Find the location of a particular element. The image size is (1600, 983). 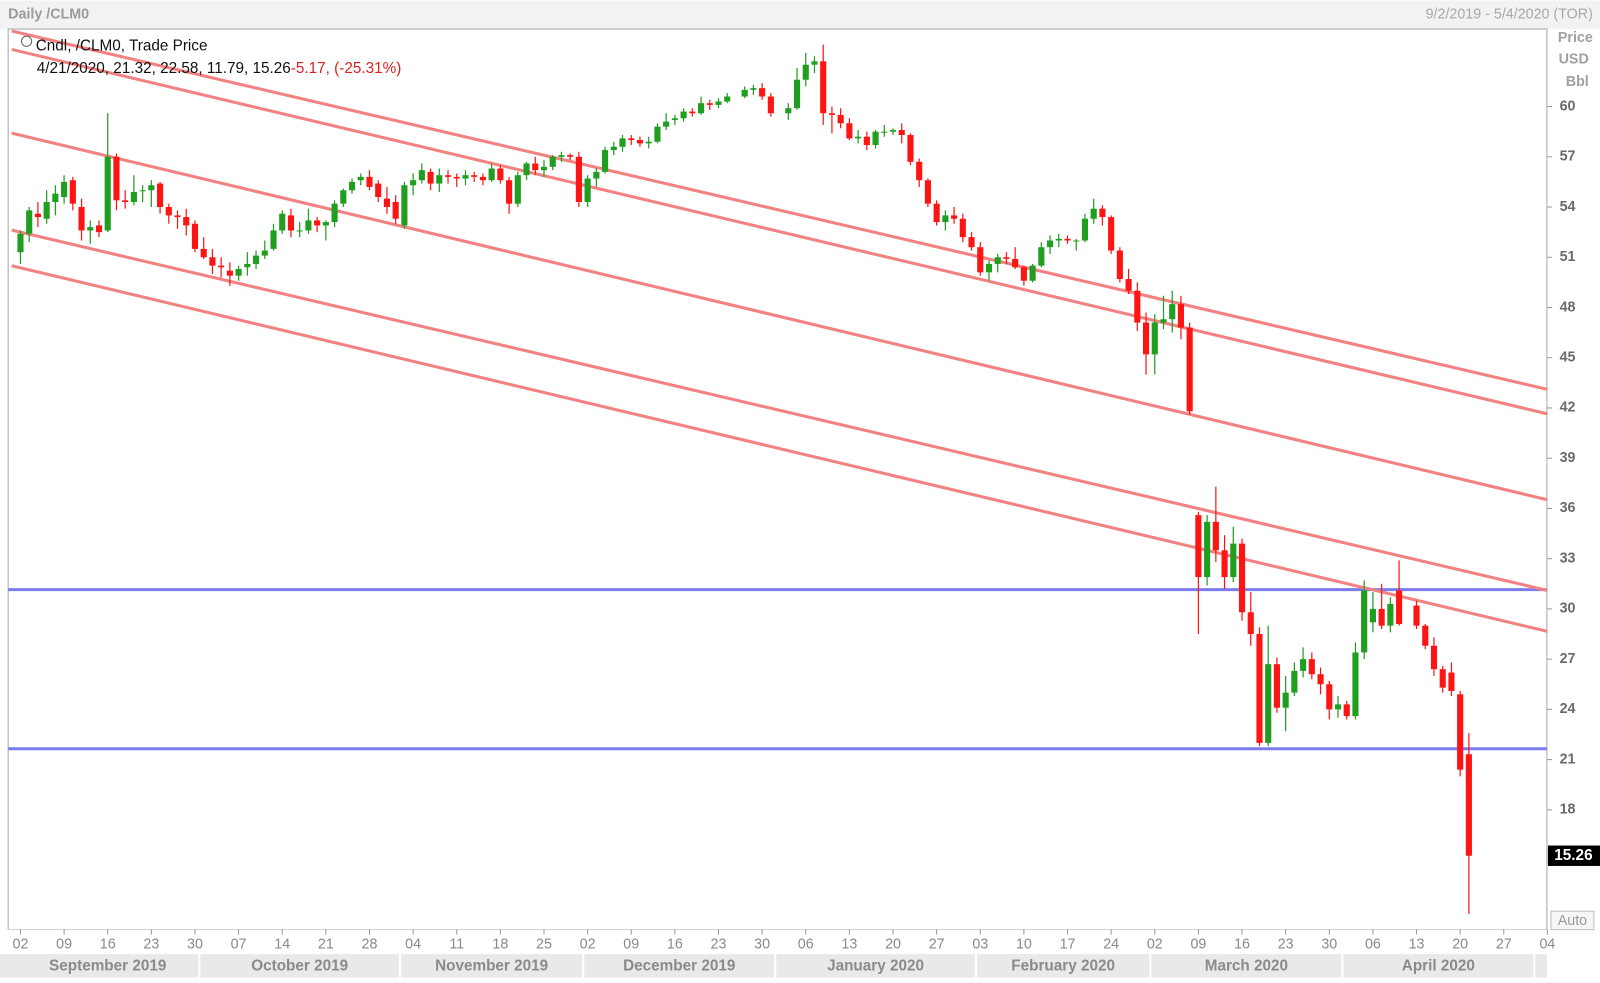

auto-button is located at coordinates (1572, 920).